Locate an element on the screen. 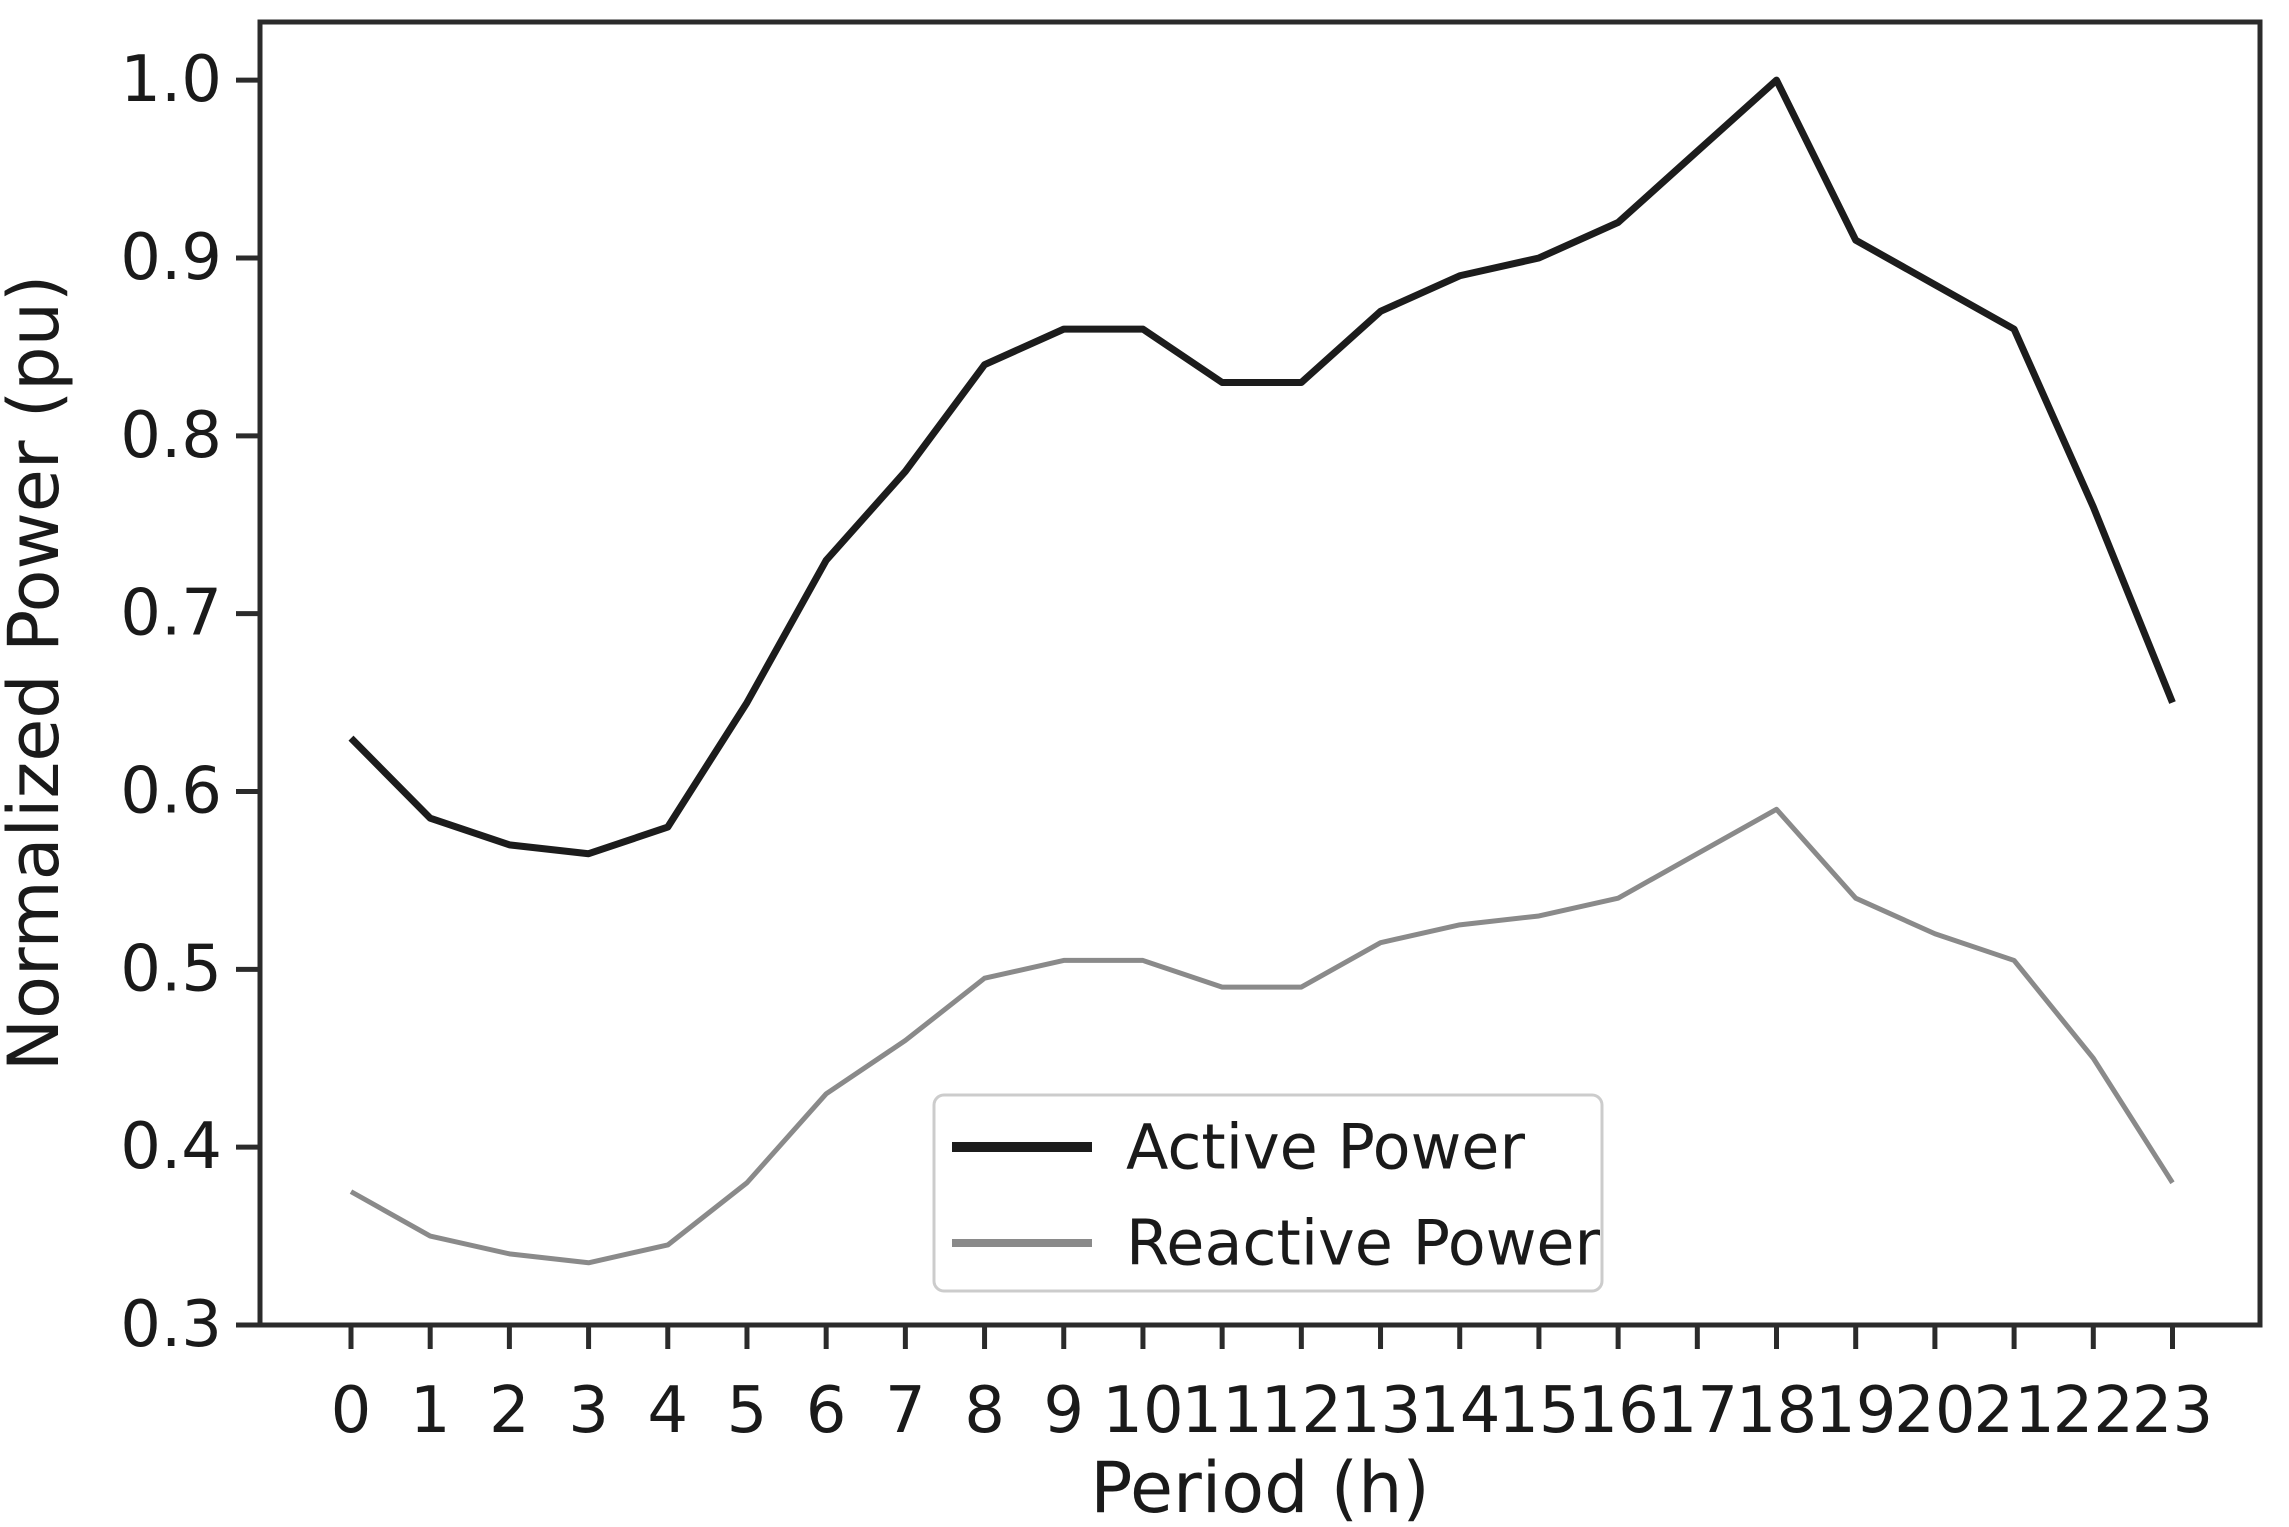 The image size is (2289, 1527). y-tick-label: 0.3 is located at coordinates (171, 1325).